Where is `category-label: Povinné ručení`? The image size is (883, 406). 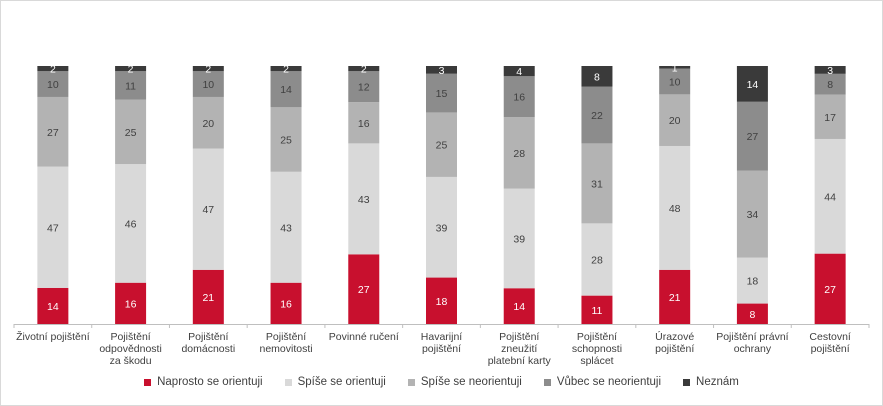 category-label: Povinné ručení is located at coordinates (364, 337).